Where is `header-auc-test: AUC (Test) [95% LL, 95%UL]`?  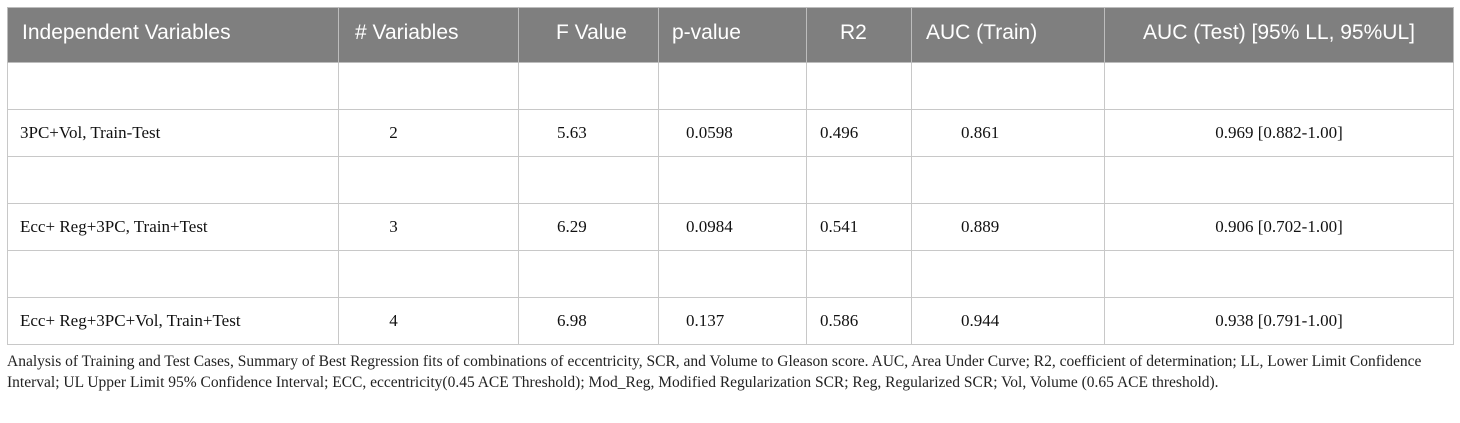
header-auc-test: AUC (Test) [95% LL, 95%UL] is located at coordinates (1279, 35).